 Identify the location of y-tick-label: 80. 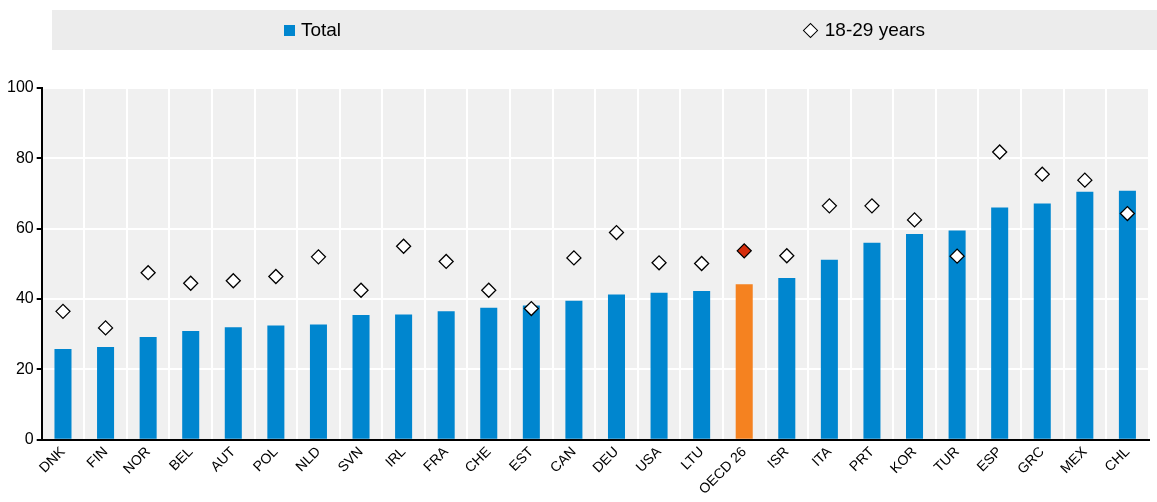
(24, 157).